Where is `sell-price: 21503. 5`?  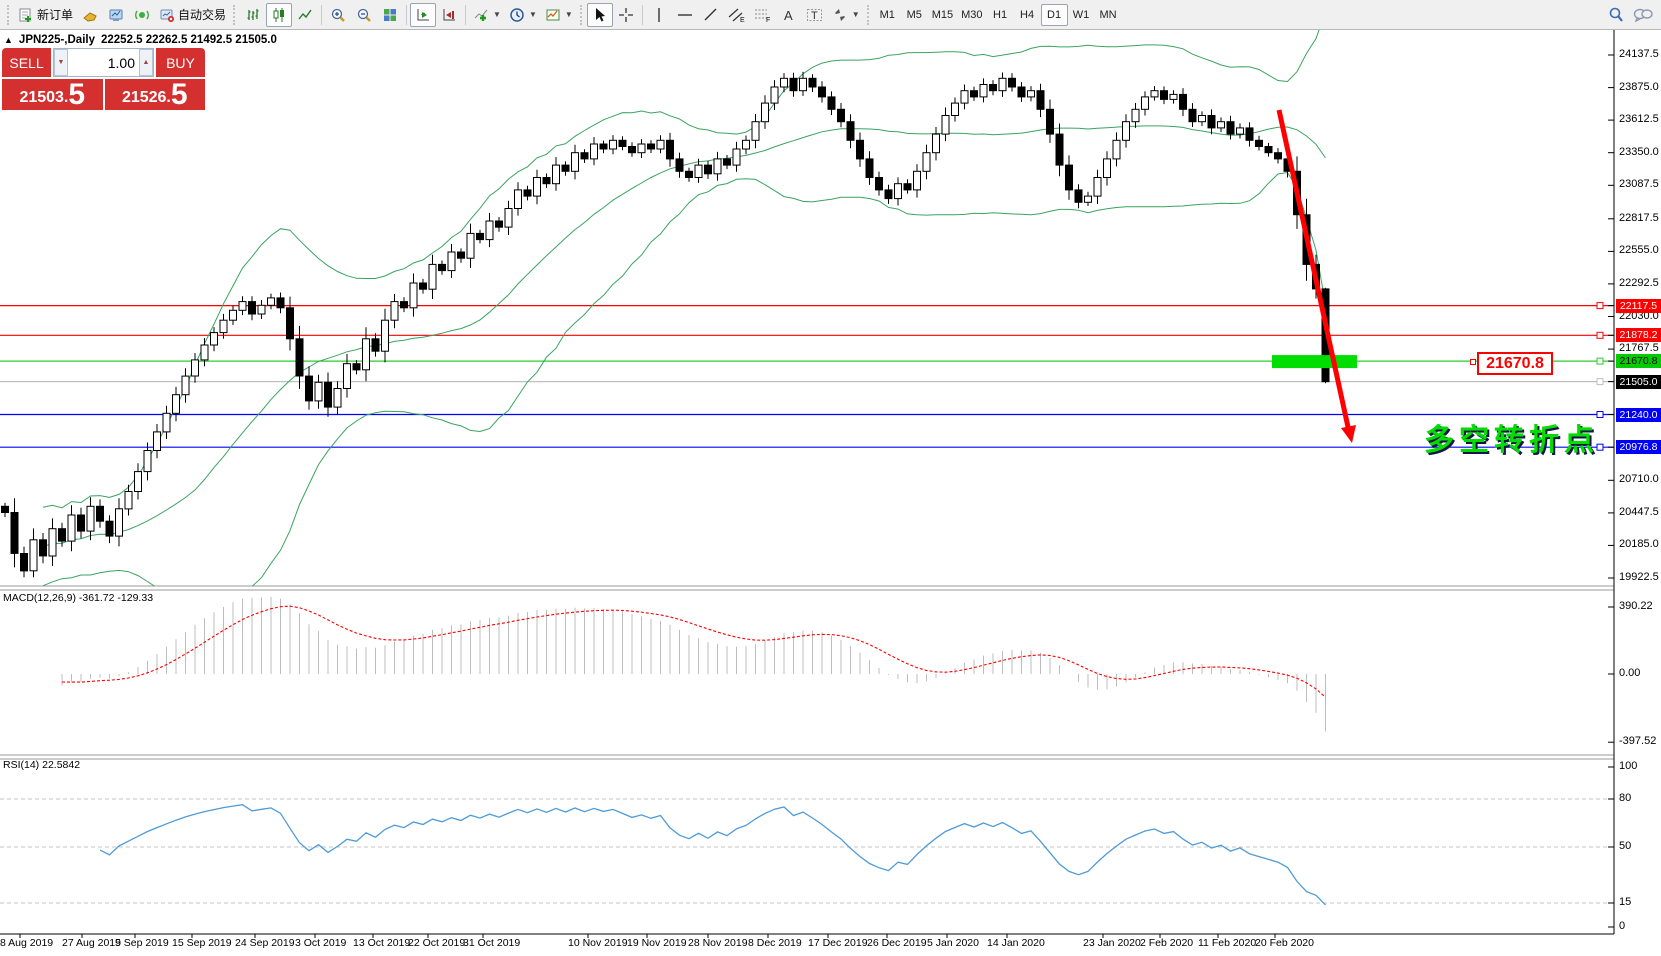 sell-price: 21503. 5 is located at coordinates (52, 94).